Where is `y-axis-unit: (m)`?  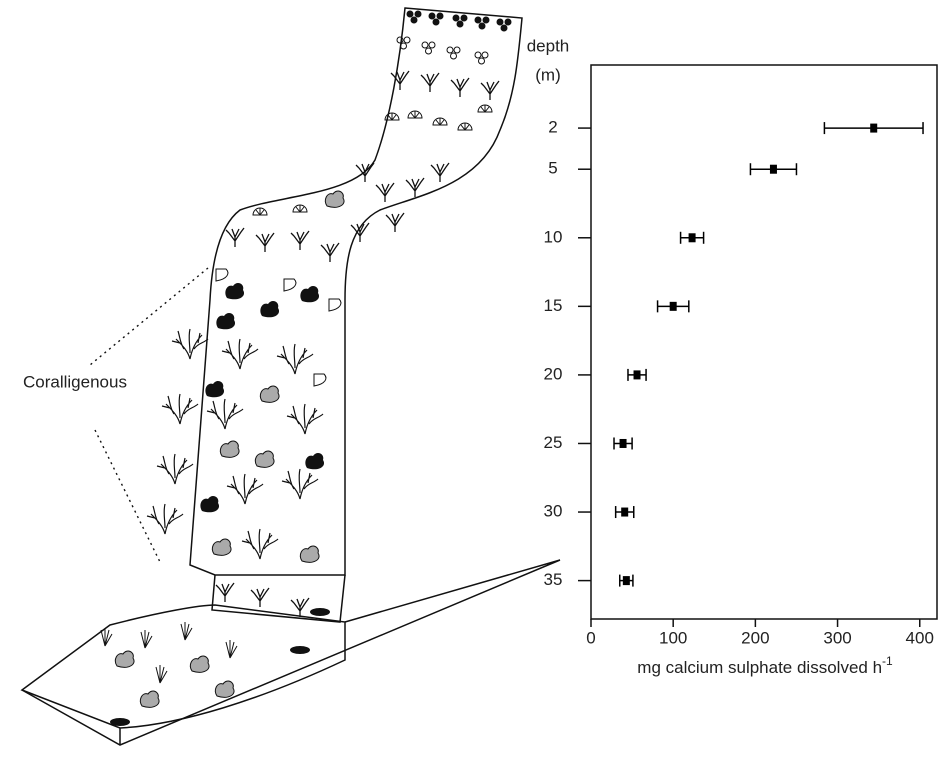 y-axis-unit: (m) is located at coordinates (547, 74).